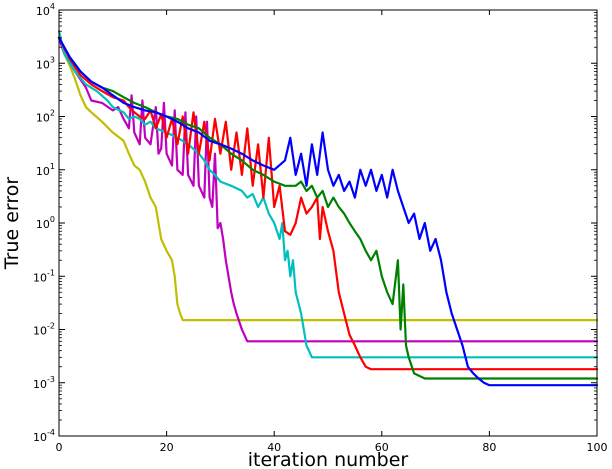  I want to click on x-tick-label: 100, so click(597, 447).